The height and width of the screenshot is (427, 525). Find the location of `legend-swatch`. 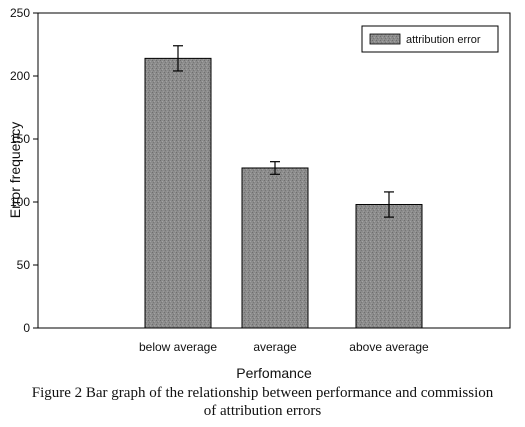

legend-swatch is located at coordinates (385, 39).